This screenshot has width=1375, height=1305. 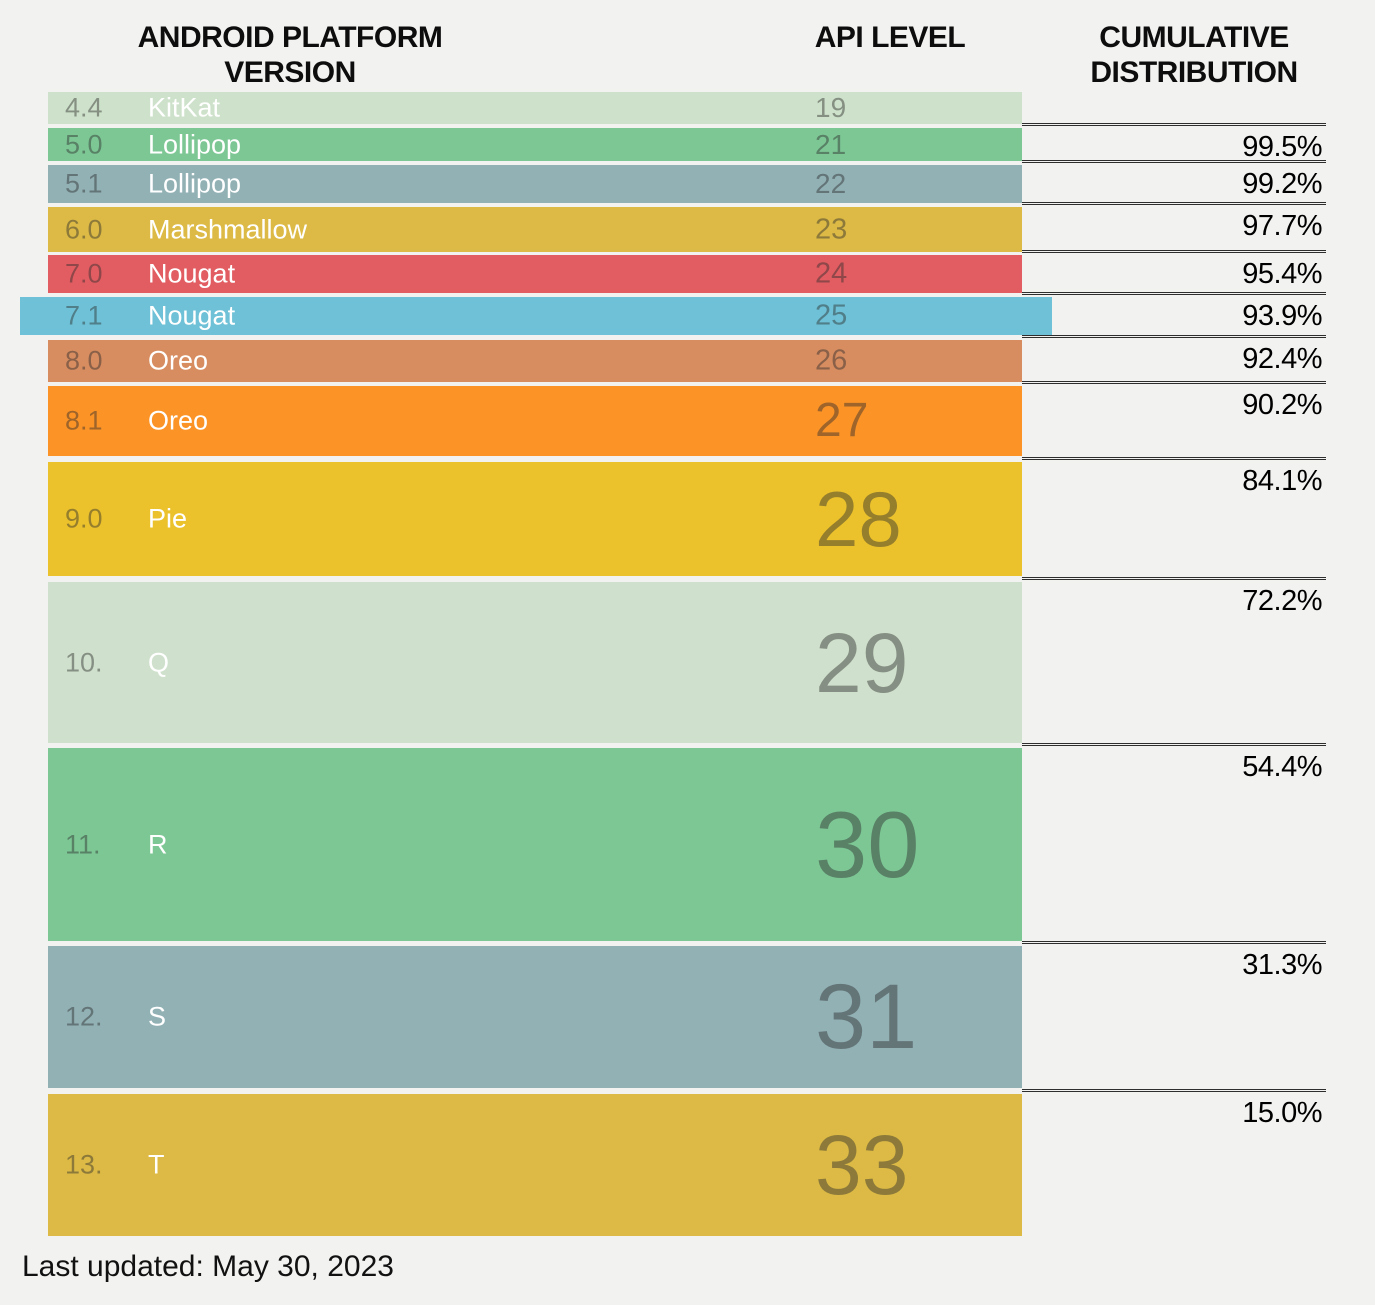 I want to click on distribution-row-oreo-80: 8.0 Oreo 26 92.4%, so click(x=687, y=358).